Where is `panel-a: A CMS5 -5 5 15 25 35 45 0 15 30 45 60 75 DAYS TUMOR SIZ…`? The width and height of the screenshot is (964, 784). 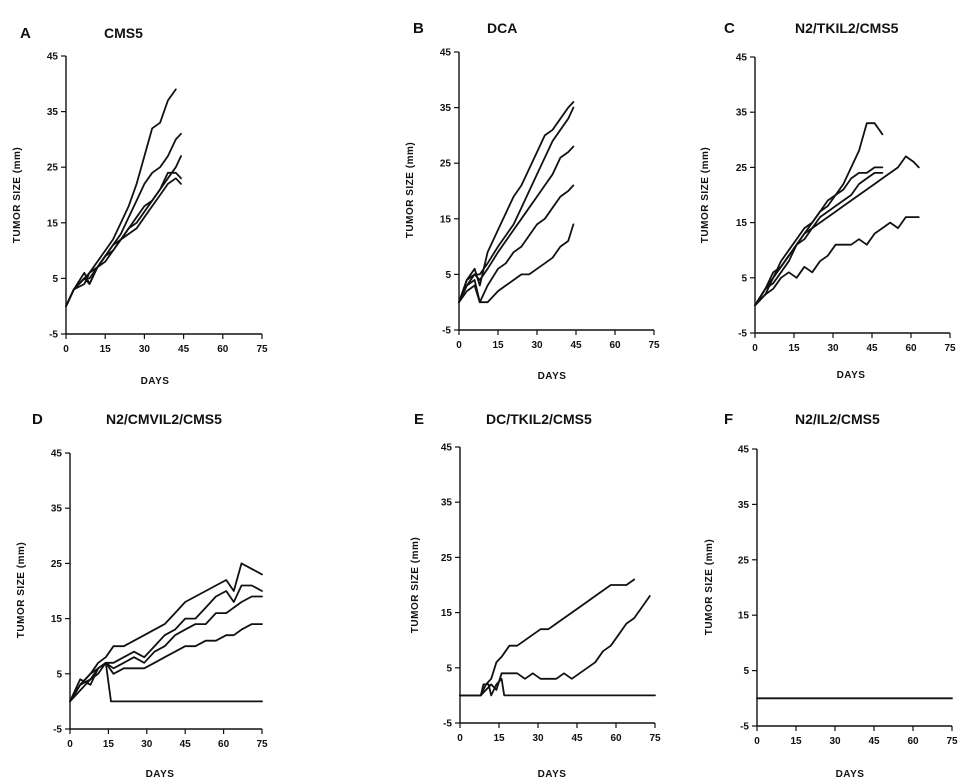
panel-a: A CMS5 -5 5 15 25 35 45 0 15 30 45 60 75 DAYS TUMOR SIZ… is located at coordinates (140, 206).